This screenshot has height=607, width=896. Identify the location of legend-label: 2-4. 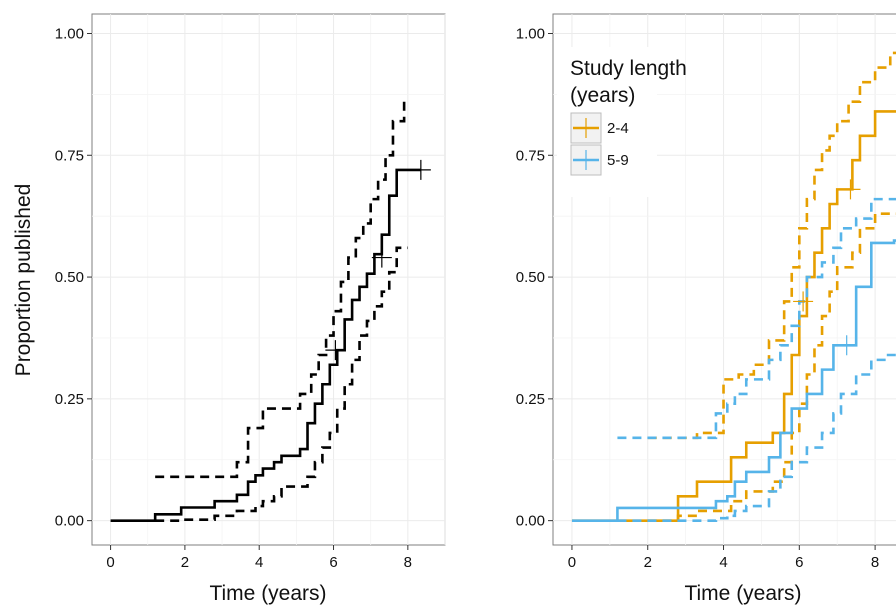
(618, 128).